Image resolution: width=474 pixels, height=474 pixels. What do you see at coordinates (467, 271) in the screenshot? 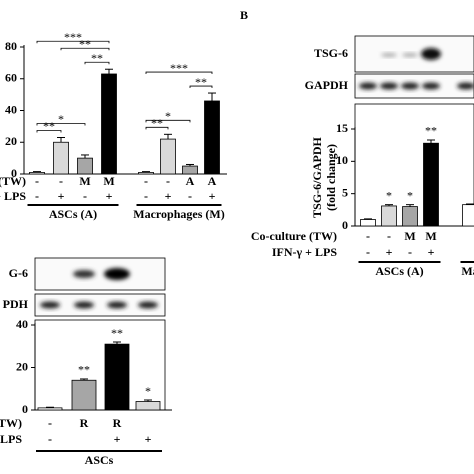
I see `group-label: Ma` at bounding box center [467, 271].